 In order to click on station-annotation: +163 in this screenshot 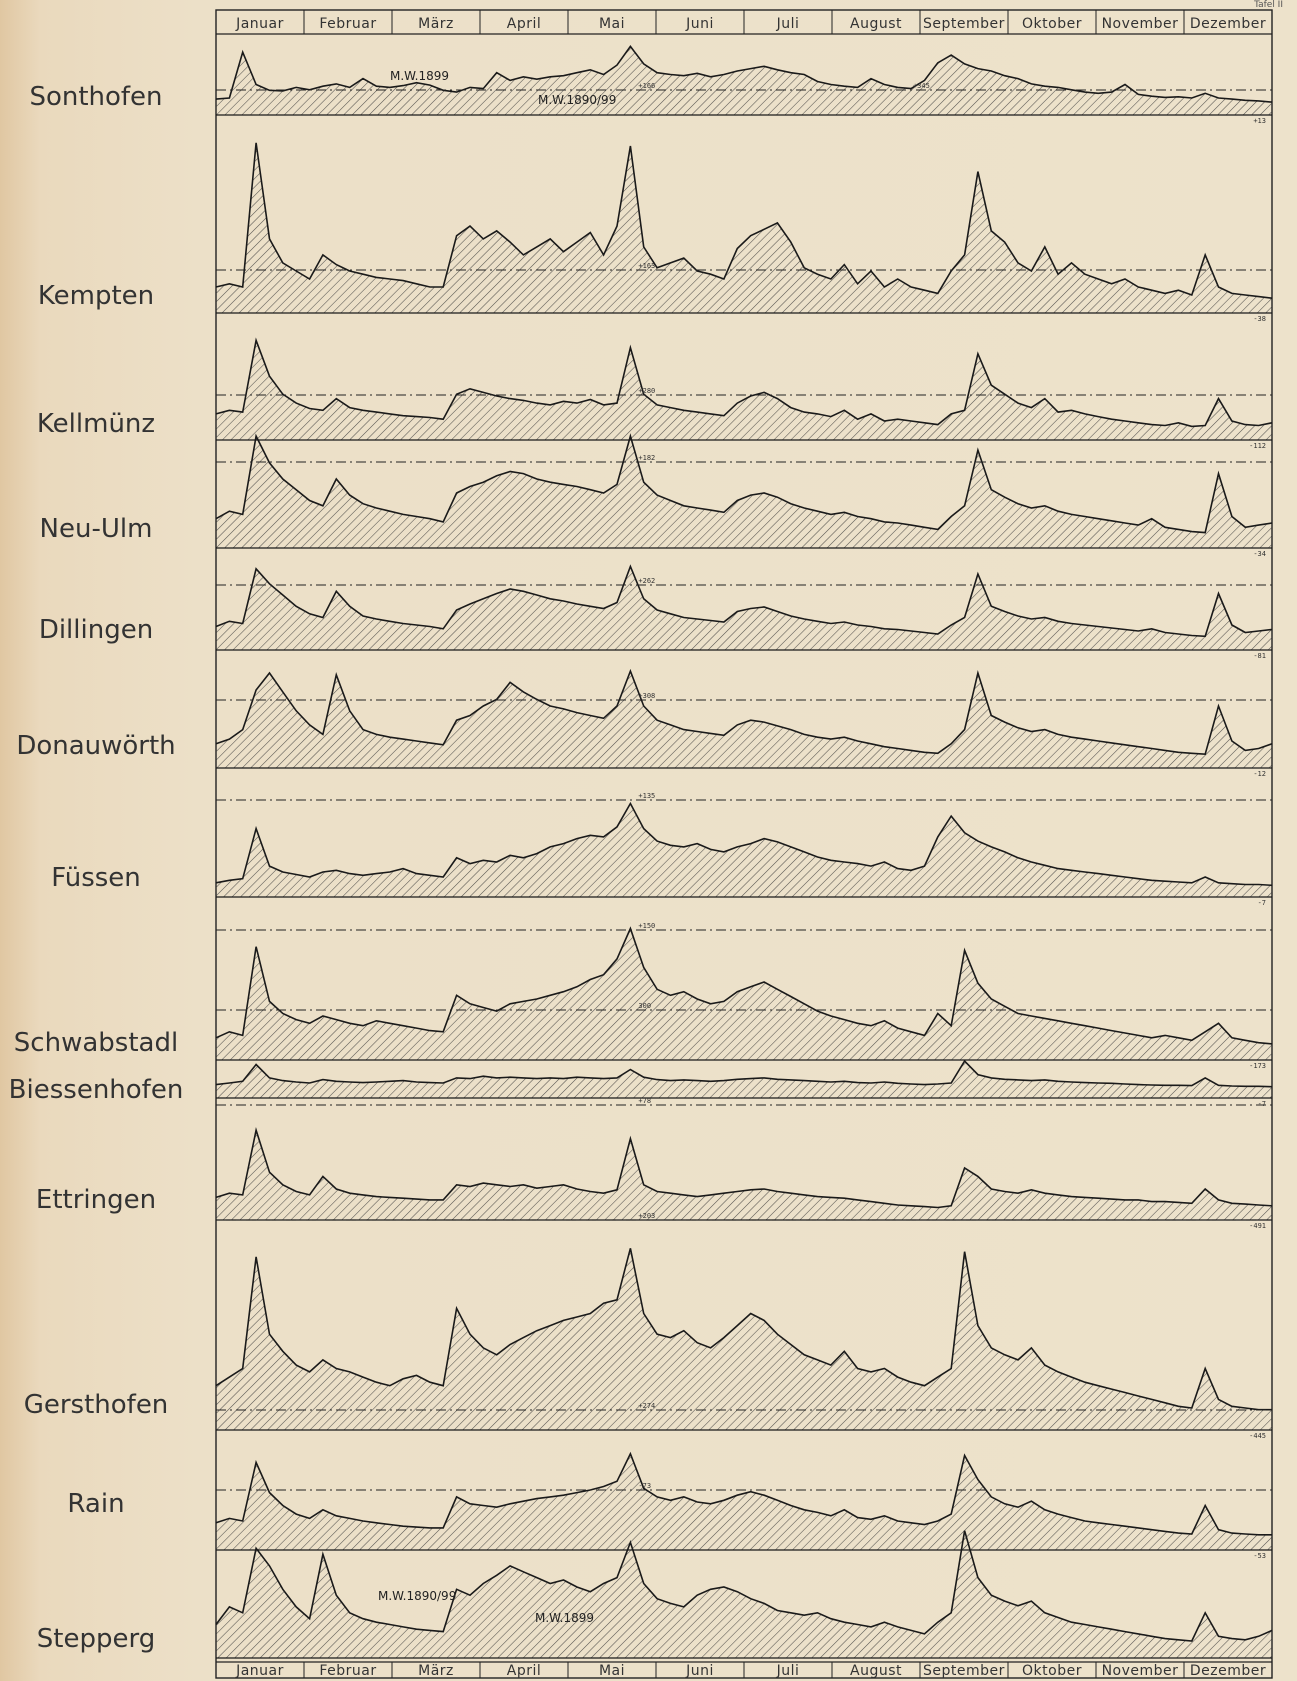, I will do `click(646, 266)`.